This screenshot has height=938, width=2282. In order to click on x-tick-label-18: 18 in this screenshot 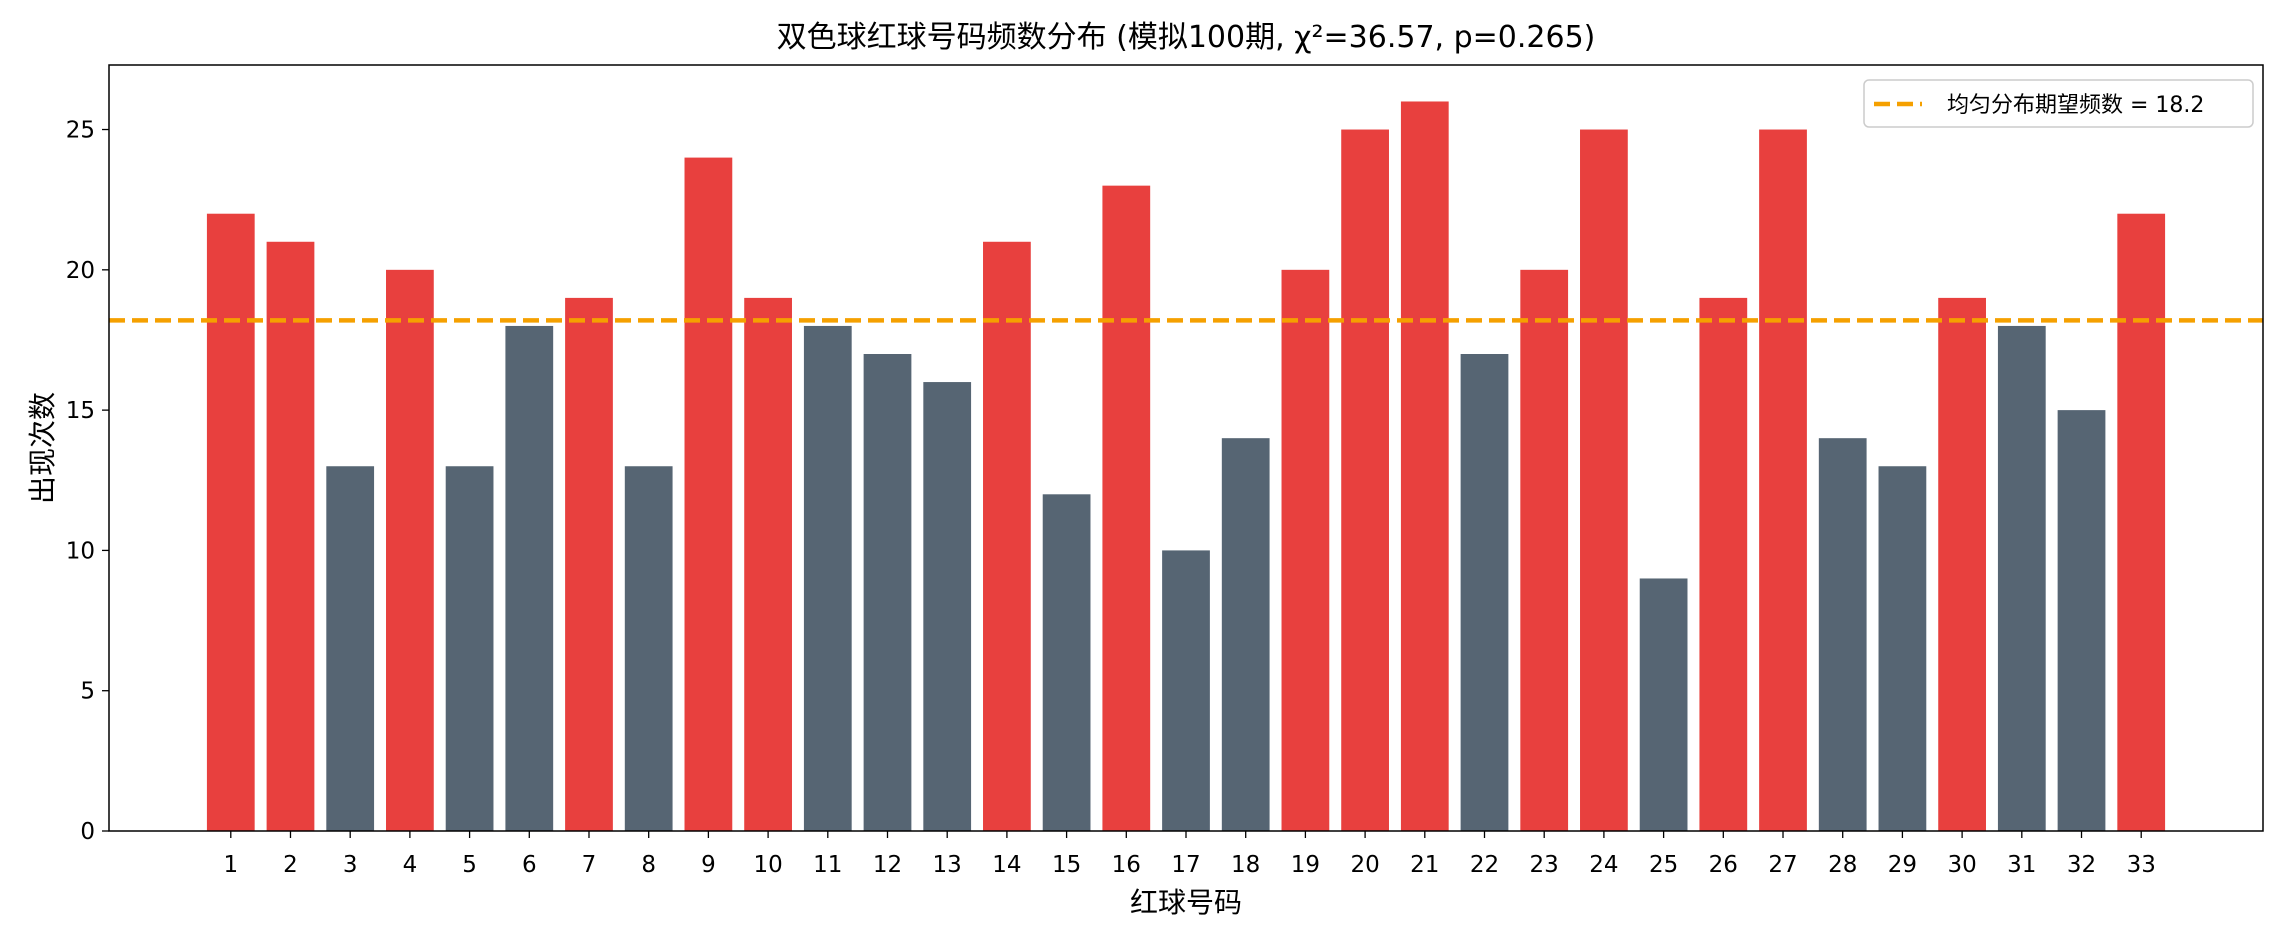, I will do `click(1245, 865)`.